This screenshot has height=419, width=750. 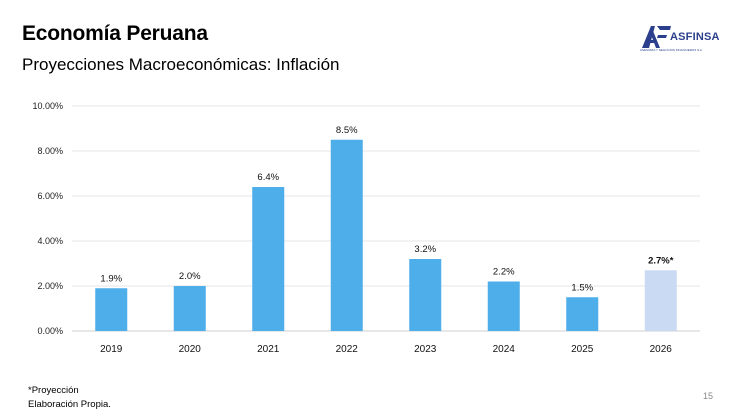 I want to click on bar-2025, so click(x=582, y=314).